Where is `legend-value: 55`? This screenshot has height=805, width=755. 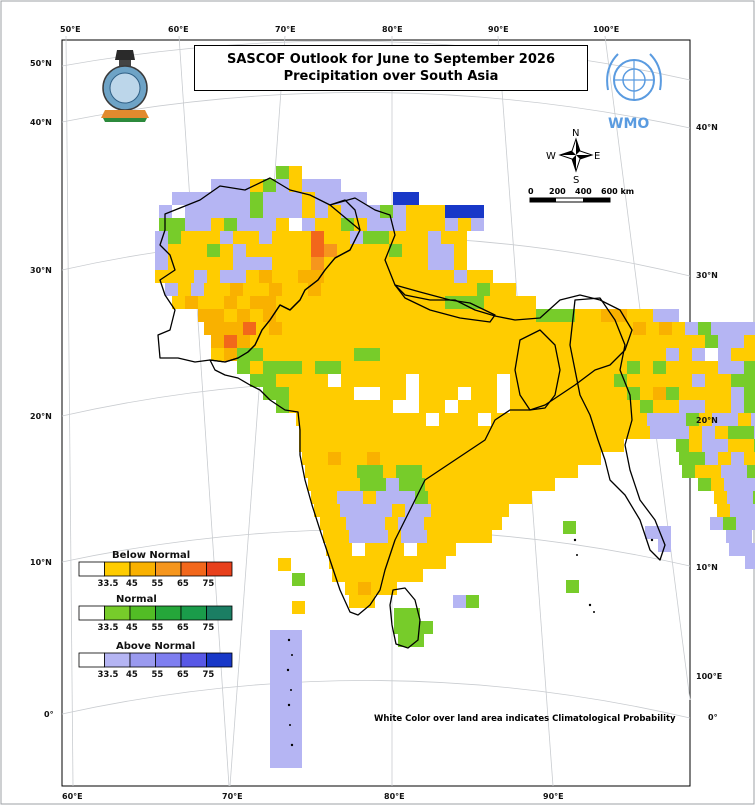
legend-value: 55 is located at coordinates (158, 675).